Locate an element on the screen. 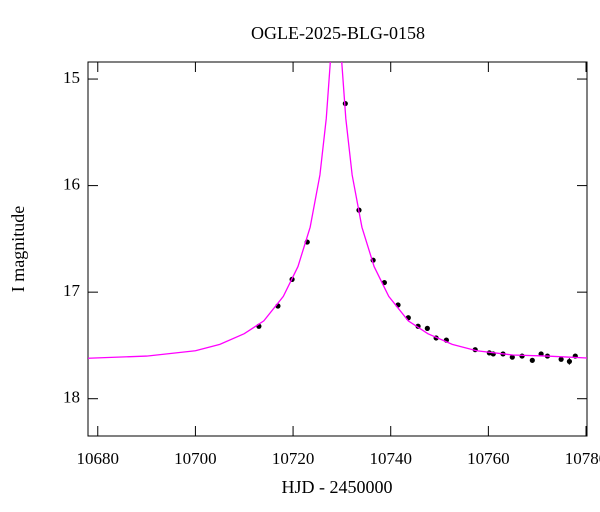  x-tick-label: 10760 is located at coordinates (488, 458).